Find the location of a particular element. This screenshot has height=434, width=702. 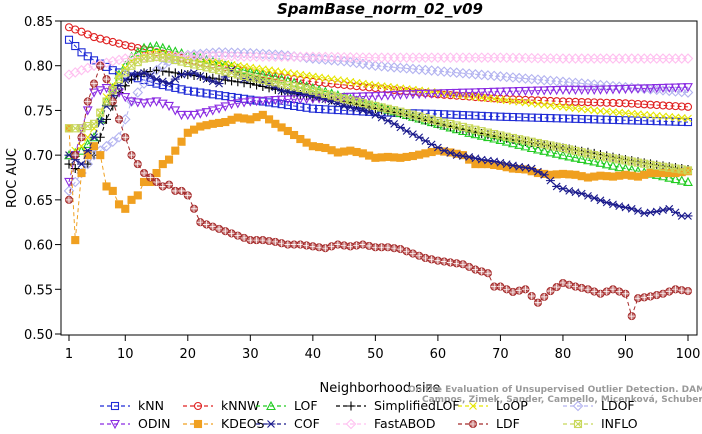

data-point-lof is located at coordinates (506, 141).